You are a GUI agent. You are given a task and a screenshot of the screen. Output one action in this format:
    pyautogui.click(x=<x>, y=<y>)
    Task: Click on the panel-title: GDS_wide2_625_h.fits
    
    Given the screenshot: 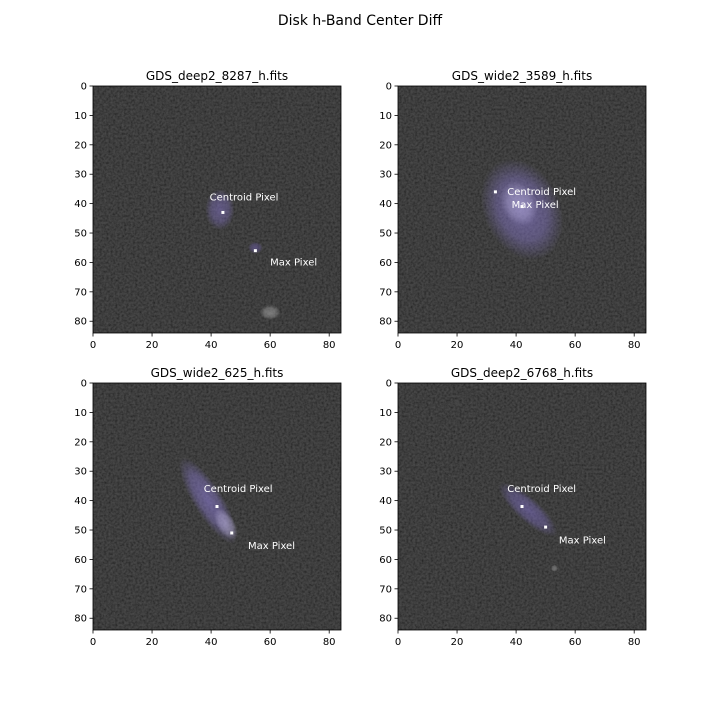 What is the action you would take?
    pyautogui.click(x=217, y=373)
    